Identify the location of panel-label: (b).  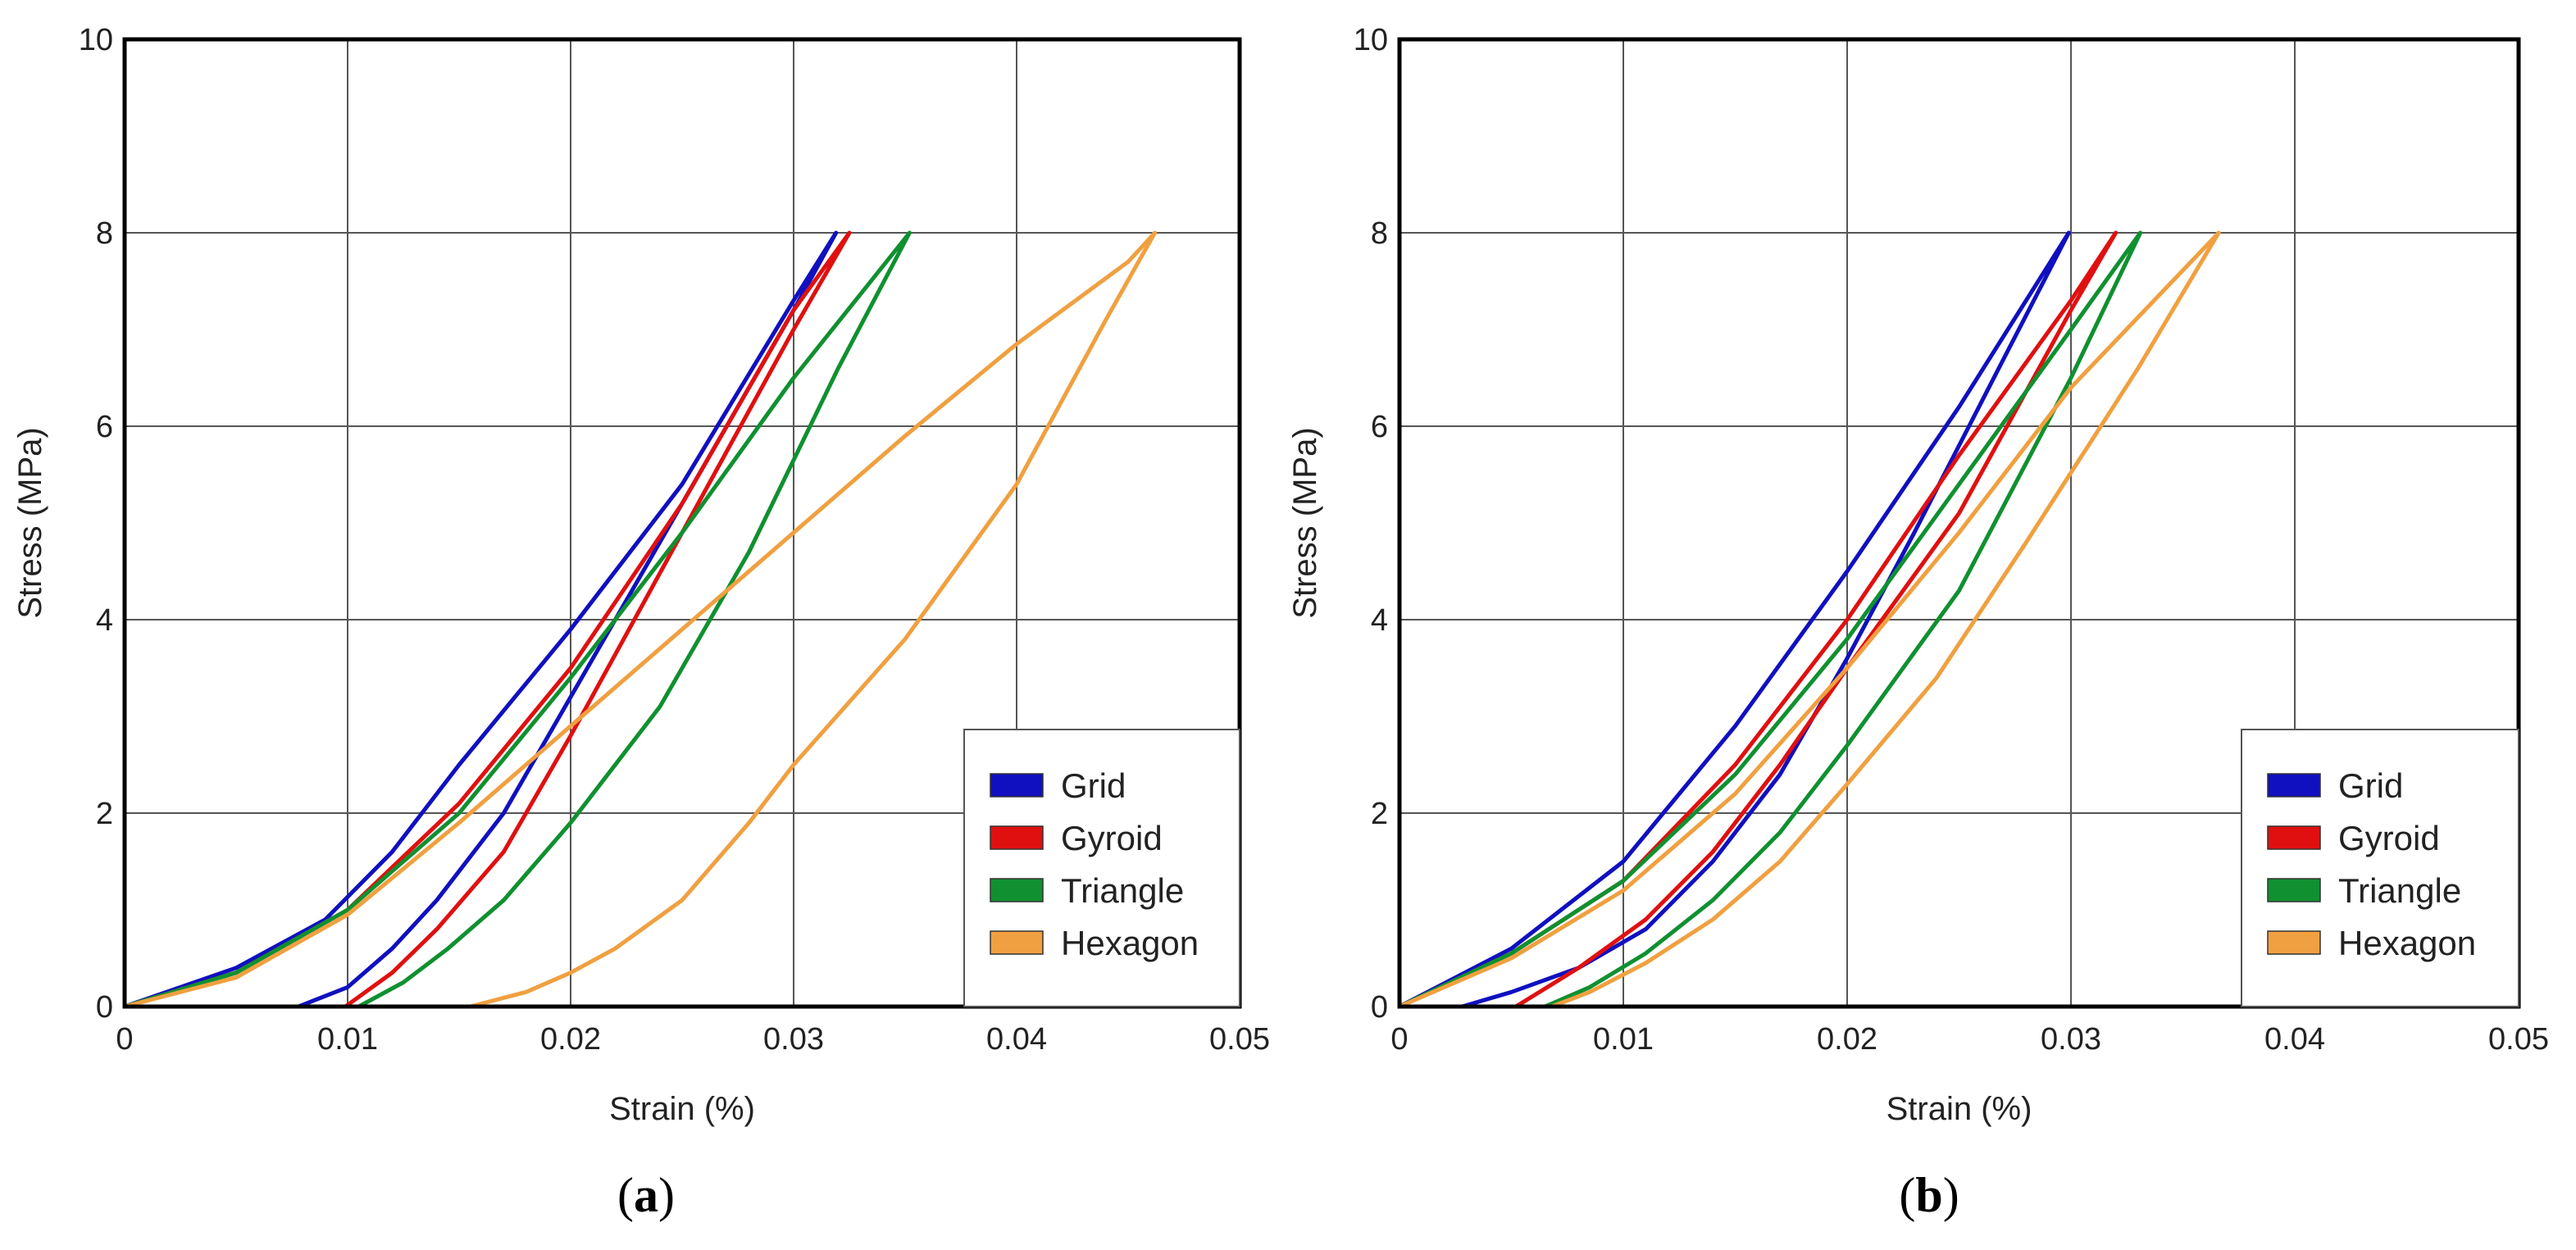
(1929, 1195).